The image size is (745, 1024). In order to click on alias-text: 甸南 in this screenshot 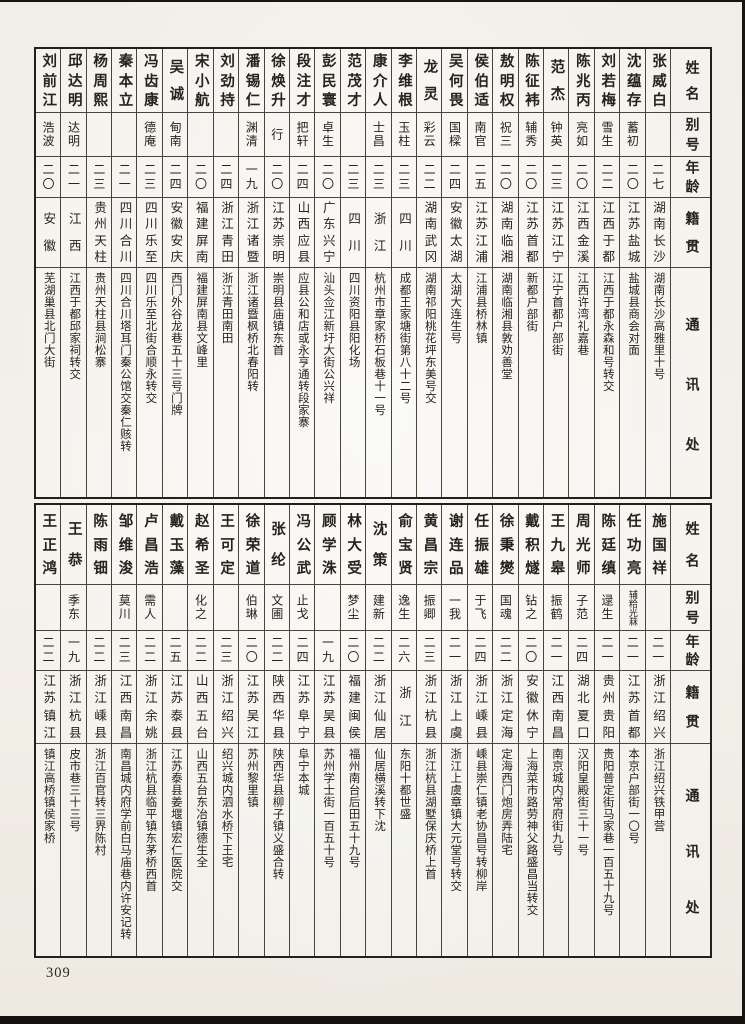, I will do `click(175, 134)`.